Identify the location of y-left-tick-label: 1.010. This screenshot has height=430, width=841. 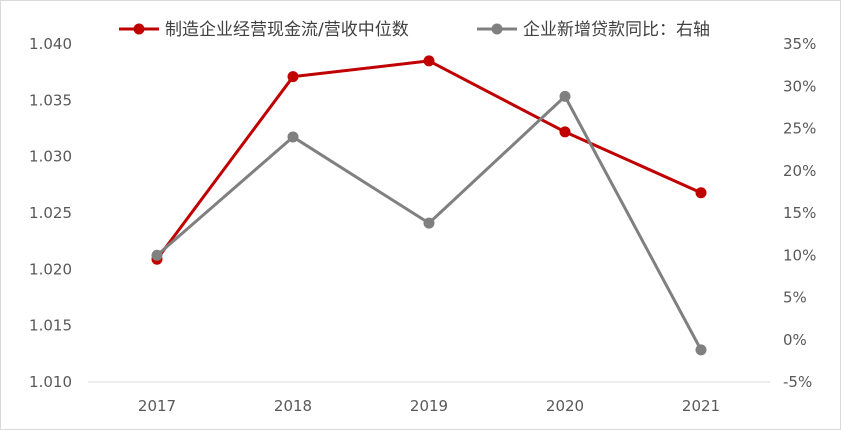
(50, 382).